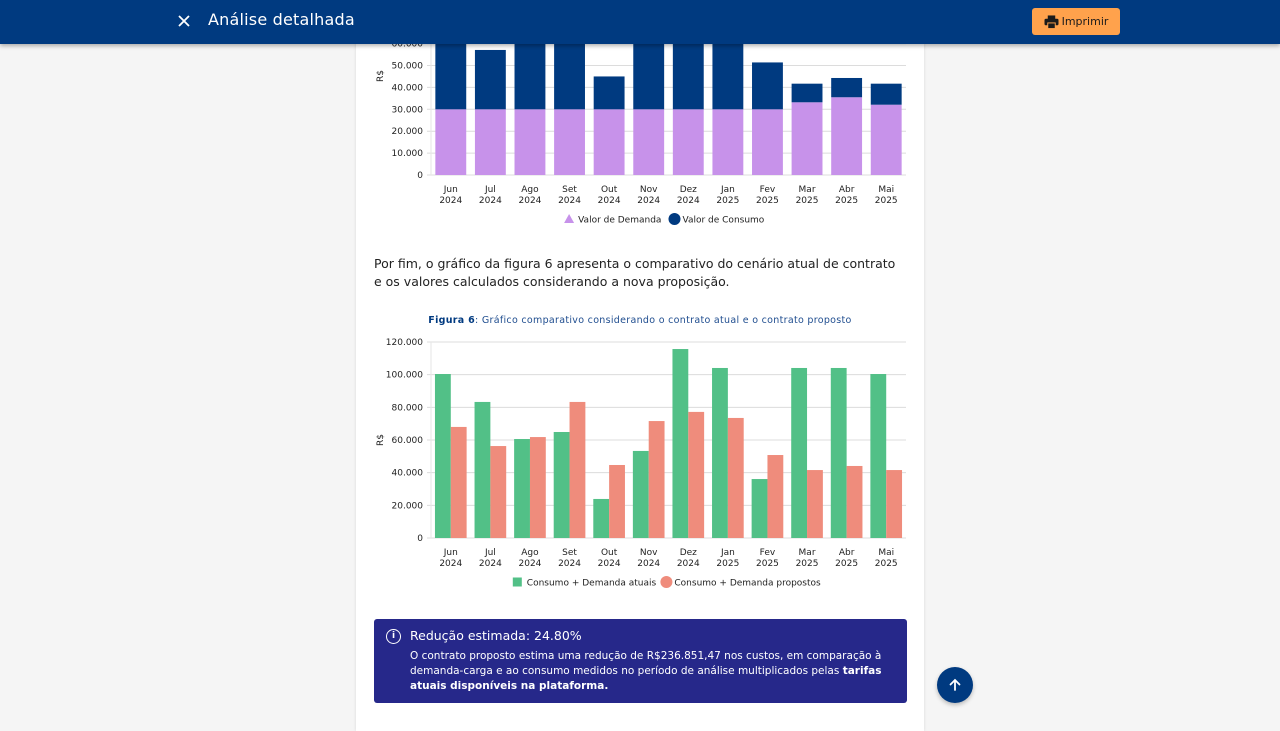  Describe the element at coordinates (619, 221) in the screenshot. I see `legend-label: Valor de Demanda` at that location.